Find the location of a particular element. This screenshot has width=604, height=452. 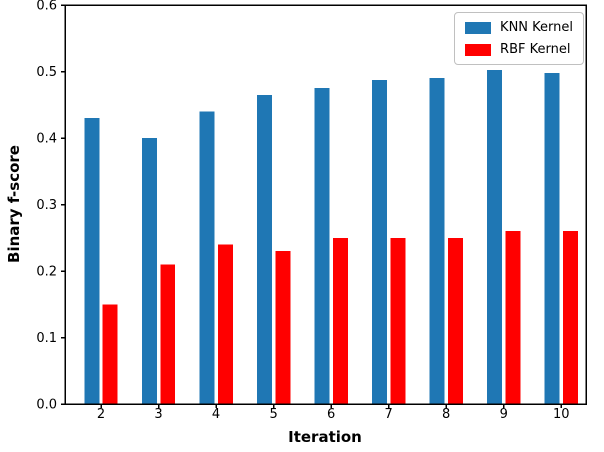

y-tick-label: 0.3 is located at coordinates (46, 205).